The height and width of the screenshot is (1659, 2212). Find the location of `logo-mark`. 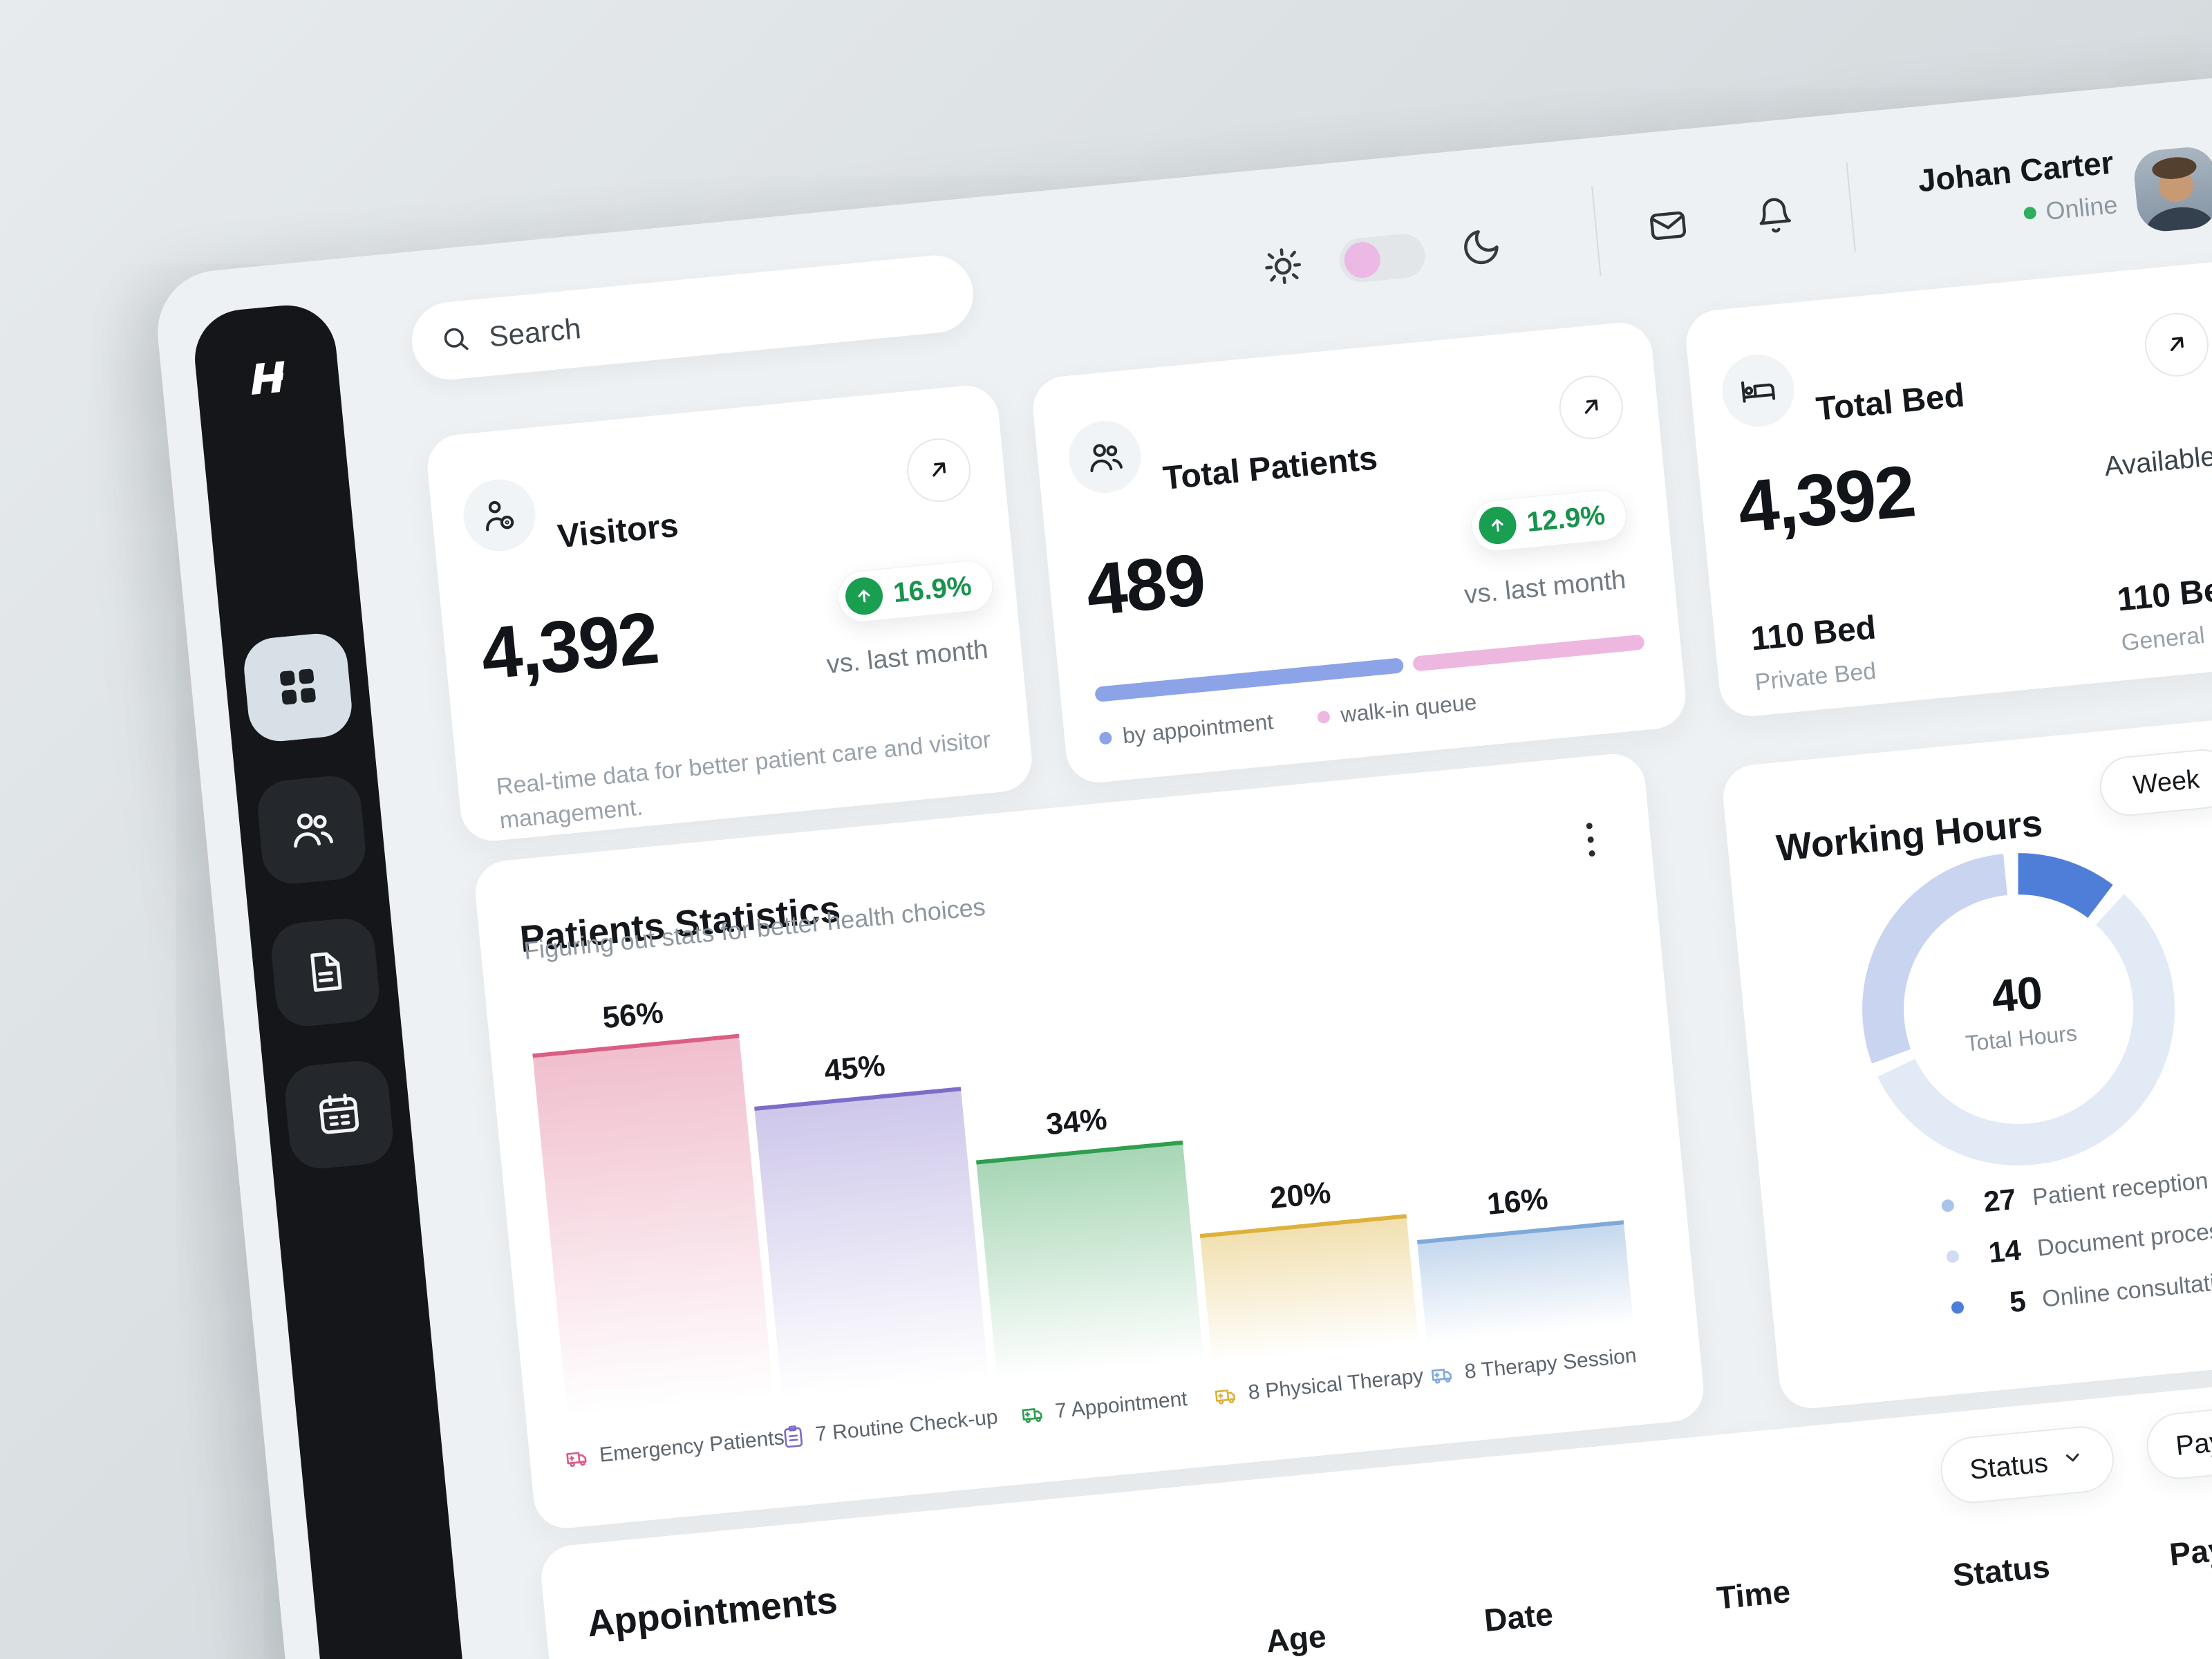

logo-mark is located at coordinates (267, 378).